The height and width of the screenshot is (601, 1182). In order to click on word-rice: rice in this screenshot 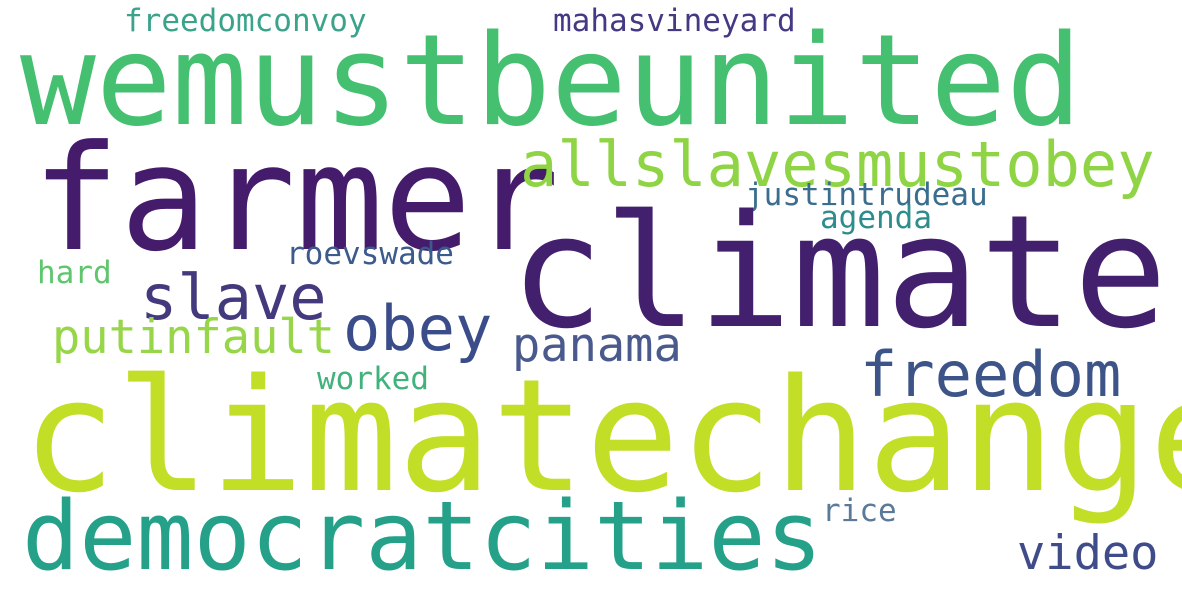, I will do `click(859, 511)`.